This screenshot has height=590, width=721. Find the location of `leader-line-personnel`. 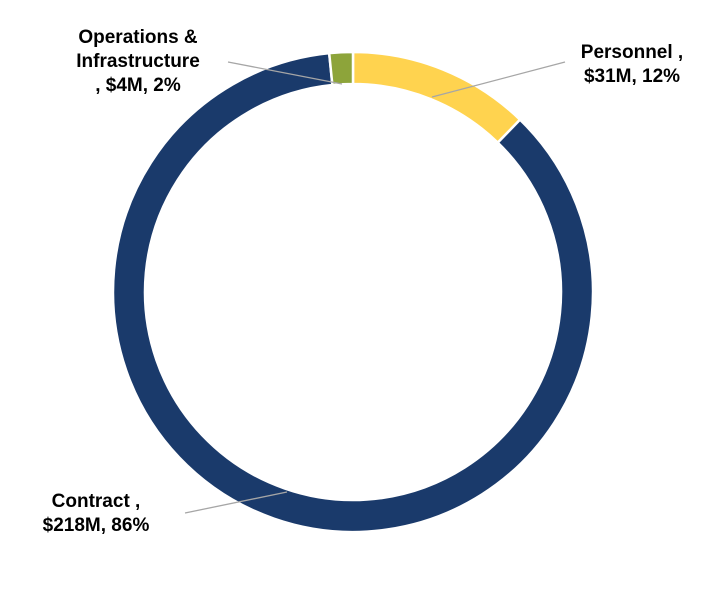

leader-line-personnel is located at coordinates (498, 79).